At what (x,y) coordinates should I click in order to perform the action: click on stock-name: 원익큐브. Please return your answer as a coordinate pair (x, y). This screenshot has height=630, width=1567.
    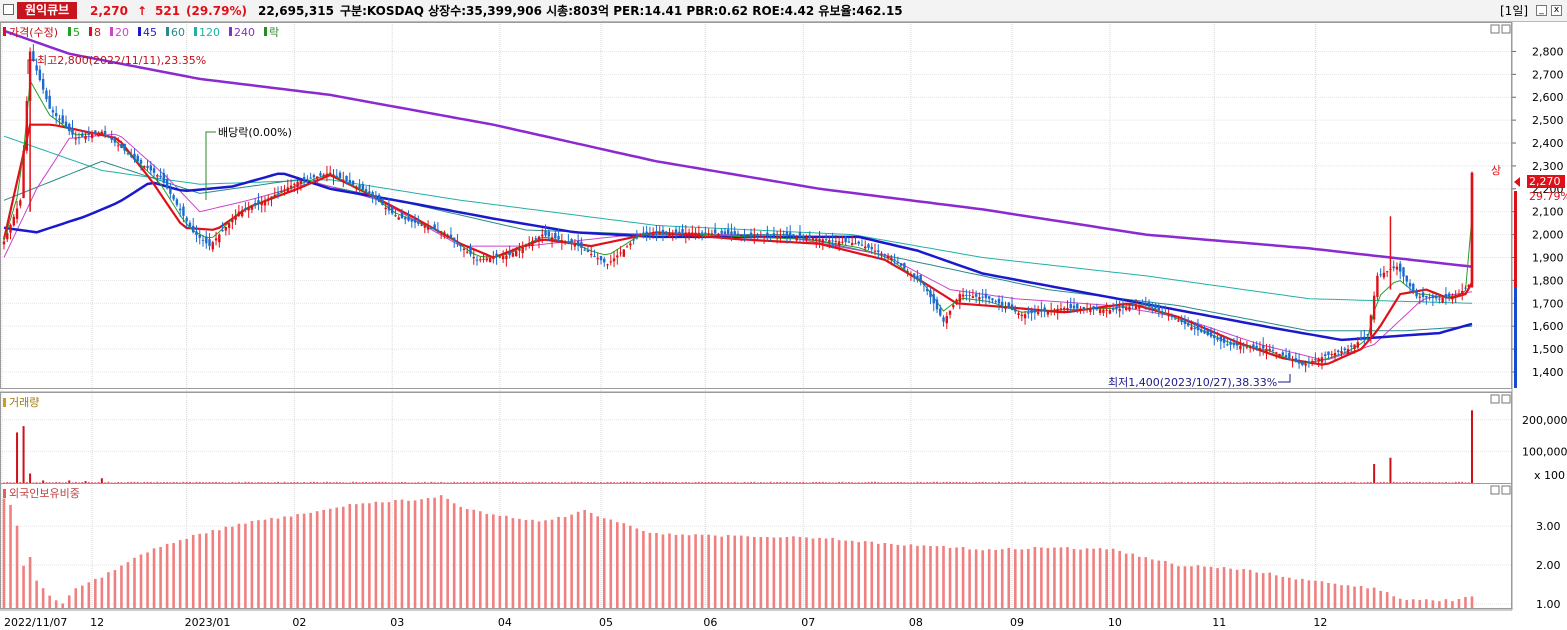
    Looking at the image, I should click on (47, 10).